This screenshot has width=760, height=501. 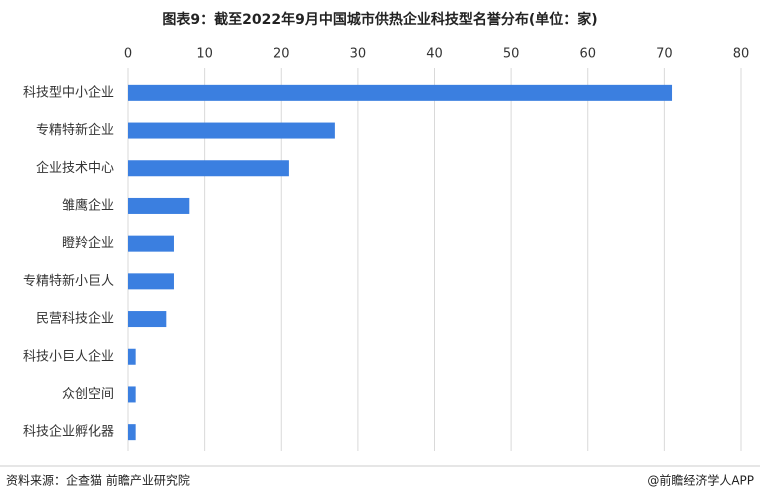 I want to click on x-tick-label: 10, so click(x=204, y=54).